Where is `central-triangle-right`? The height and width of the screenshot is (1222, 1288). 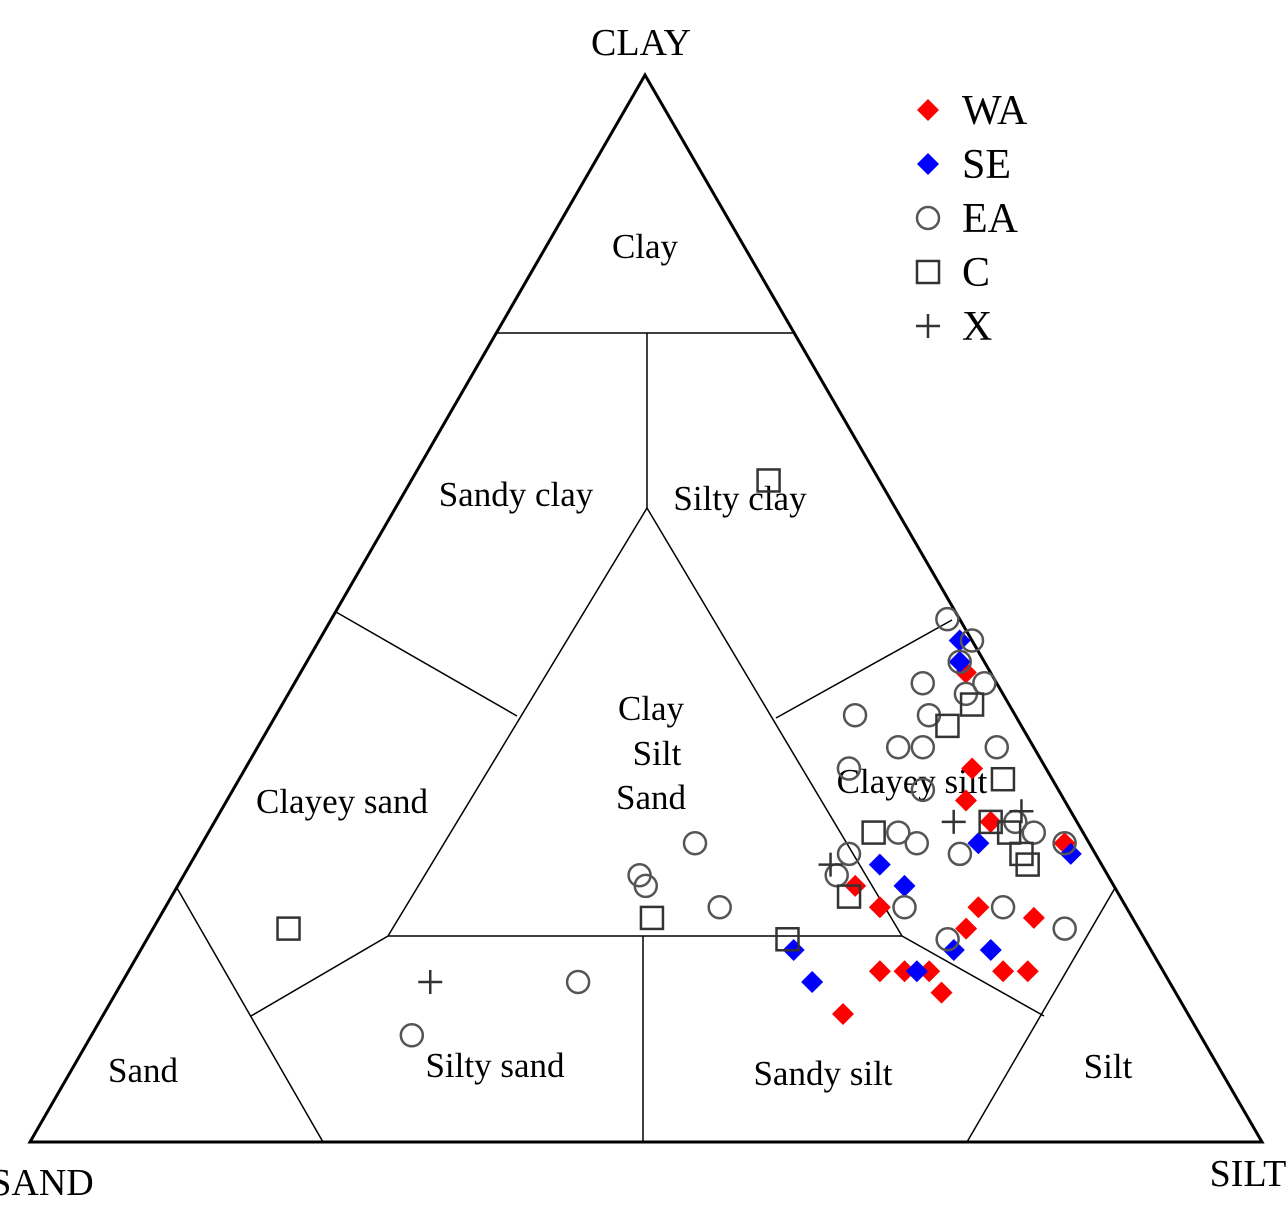 central-triangle-right is located at coordinates (774, 722).